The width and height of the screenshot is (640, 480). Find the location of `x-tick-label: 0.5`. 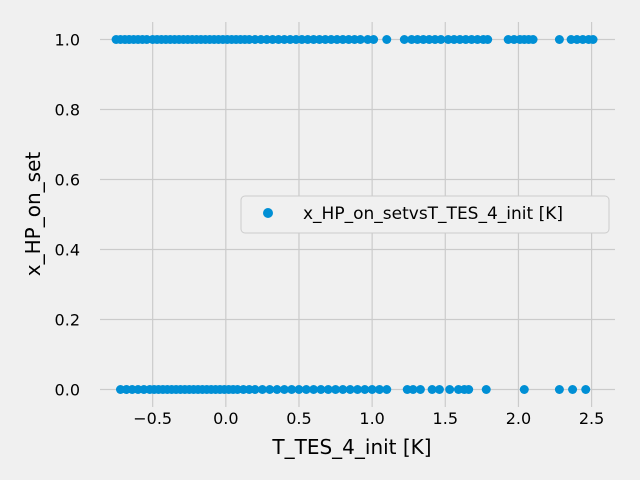

x-tick-label: 0.5 is located at coordinates (298, 418).